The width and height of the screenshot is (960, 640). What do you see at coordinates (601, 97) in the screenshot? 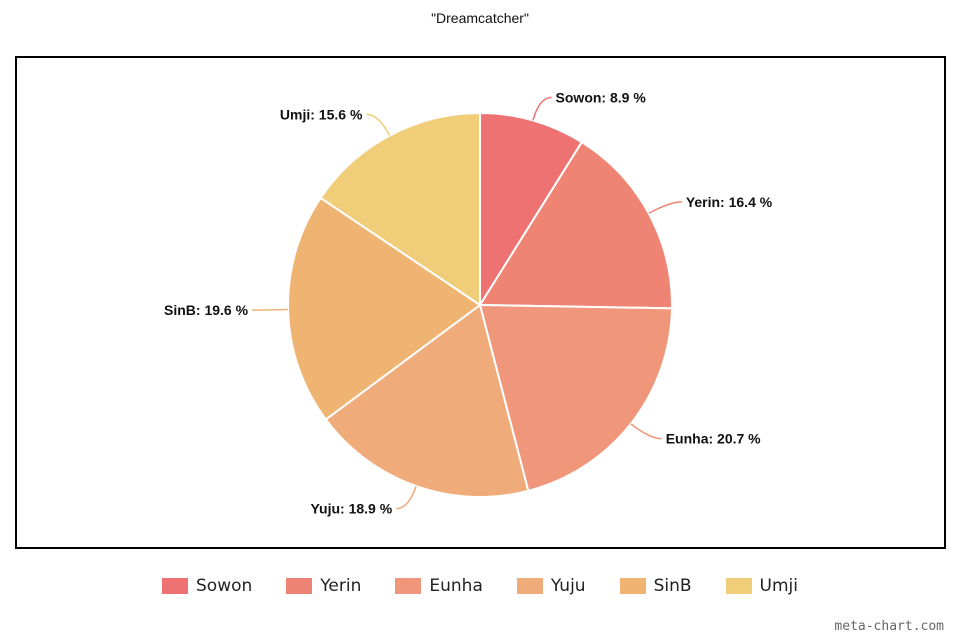
I see `slice-label-sowon: Sowon: 8.9 %` at bounding box center [601, 97].